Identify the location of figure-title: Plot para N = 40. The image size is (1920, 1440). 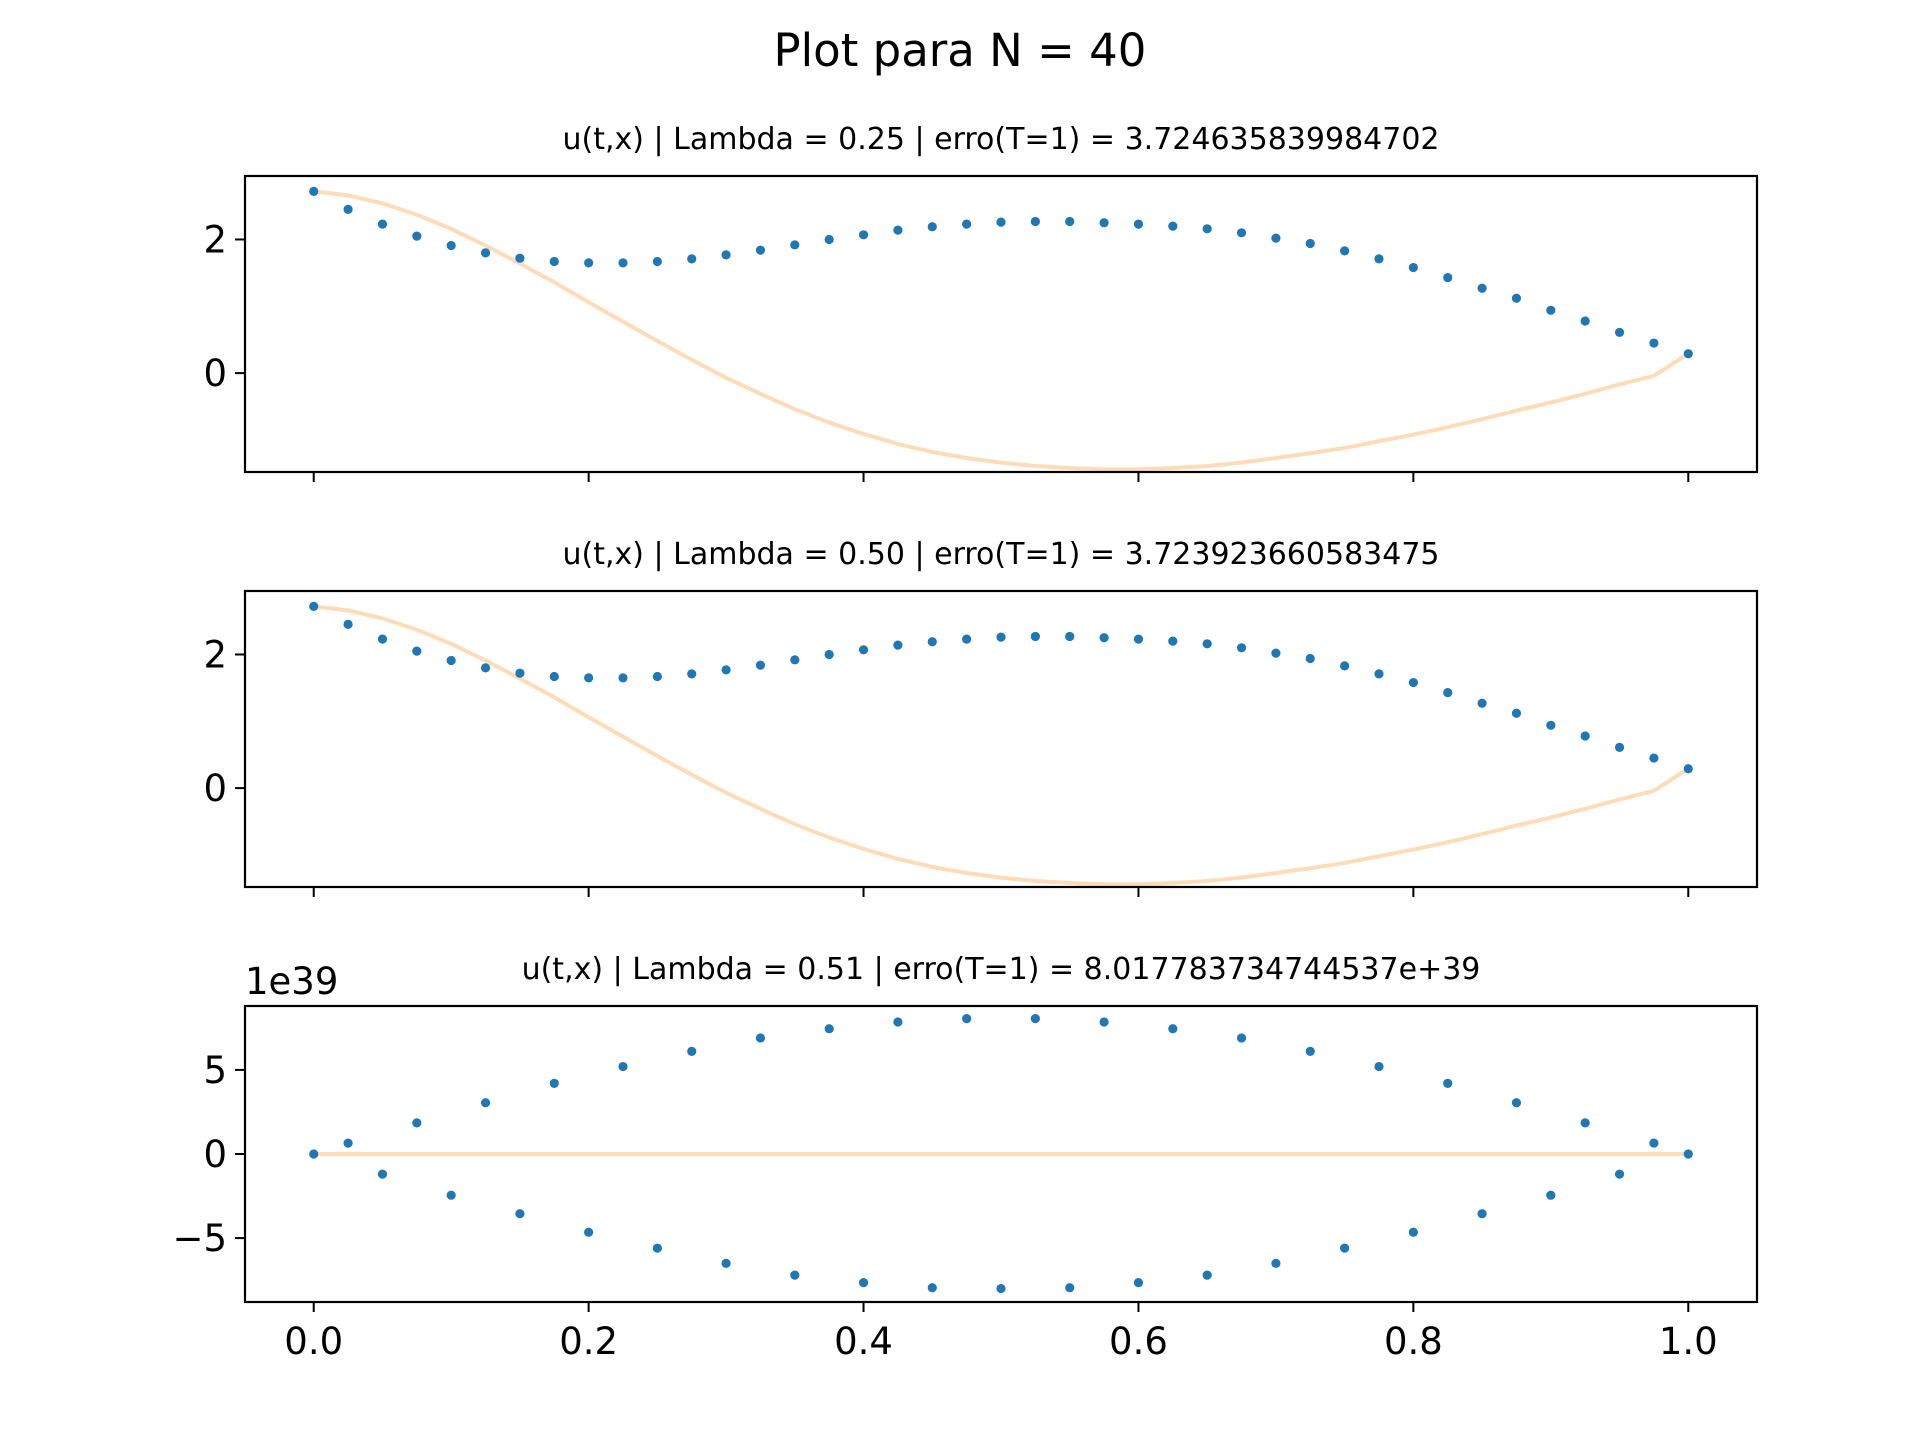
(960, 50).